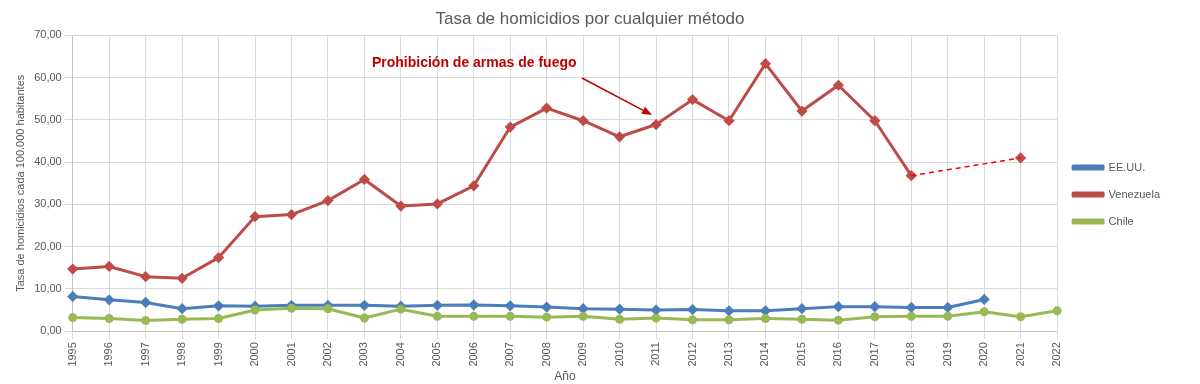  What do you see at coordinates (48, 34) in the screenshot?
I see `y-tick-label: 70,00` at bounding box center [48, 34].